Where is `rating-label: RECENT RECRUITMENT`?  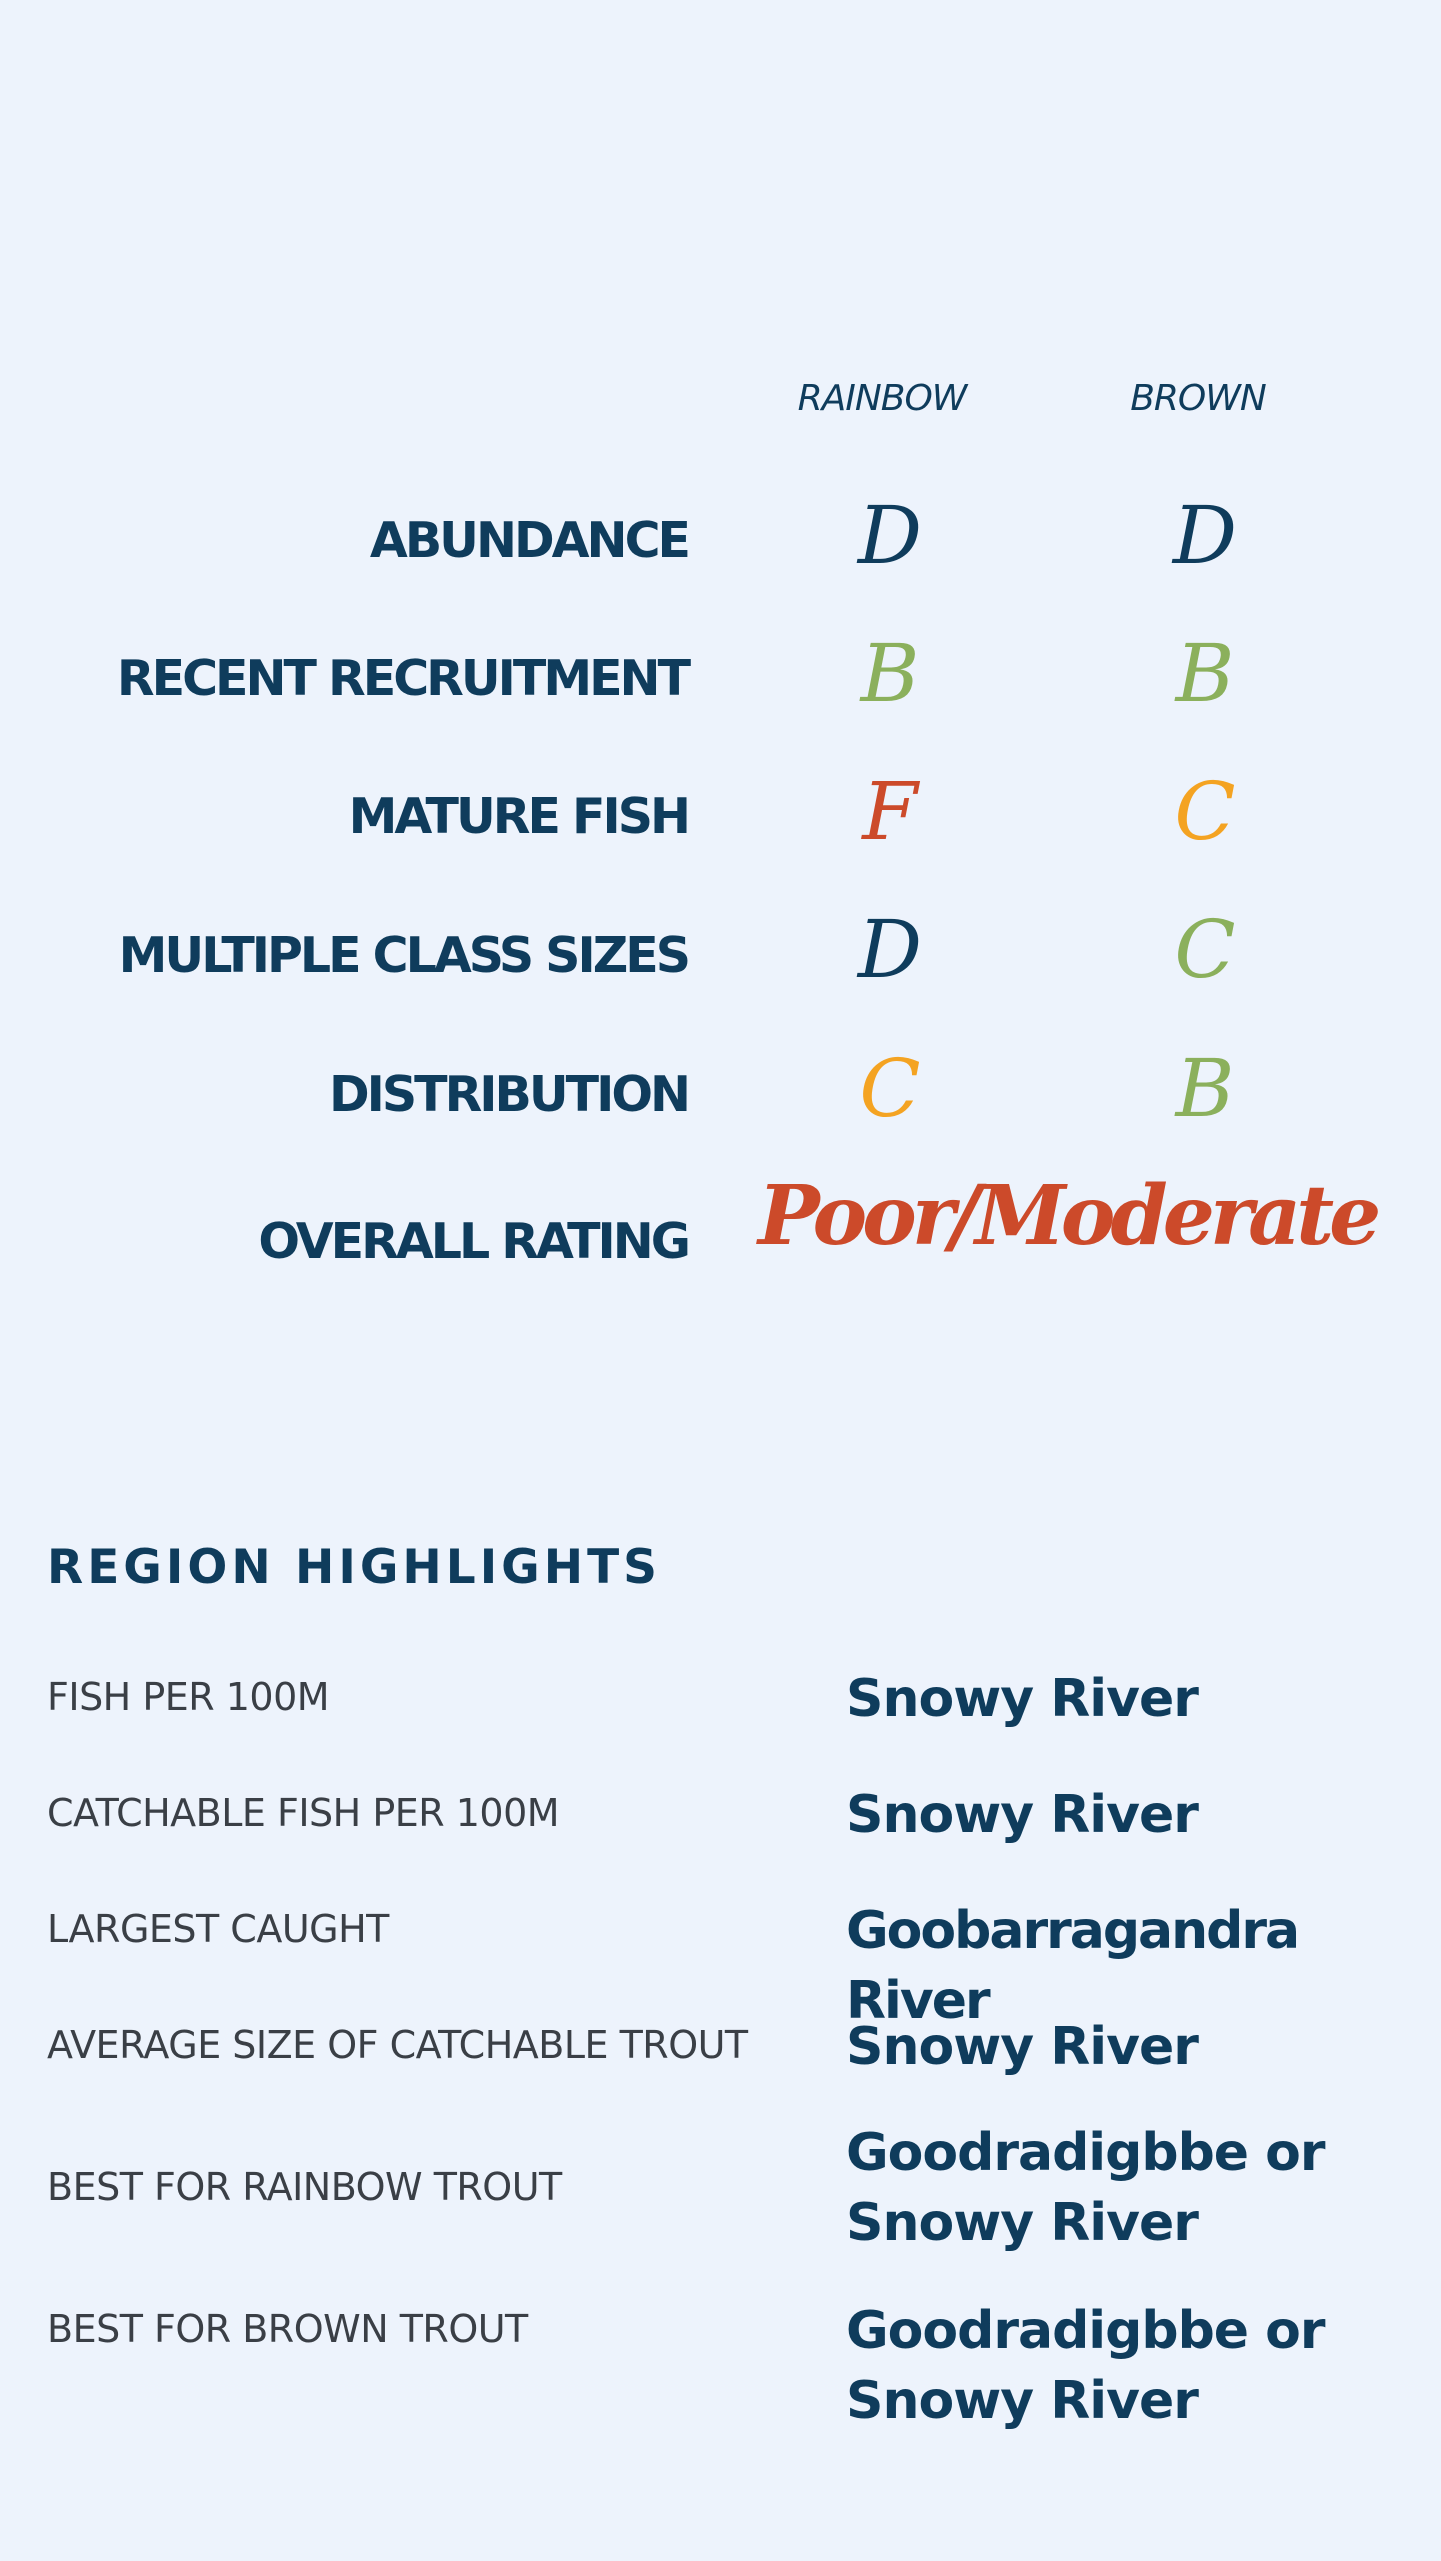 rating-label: RECENT RECRUITMENT is located at coordinates (403, 678).